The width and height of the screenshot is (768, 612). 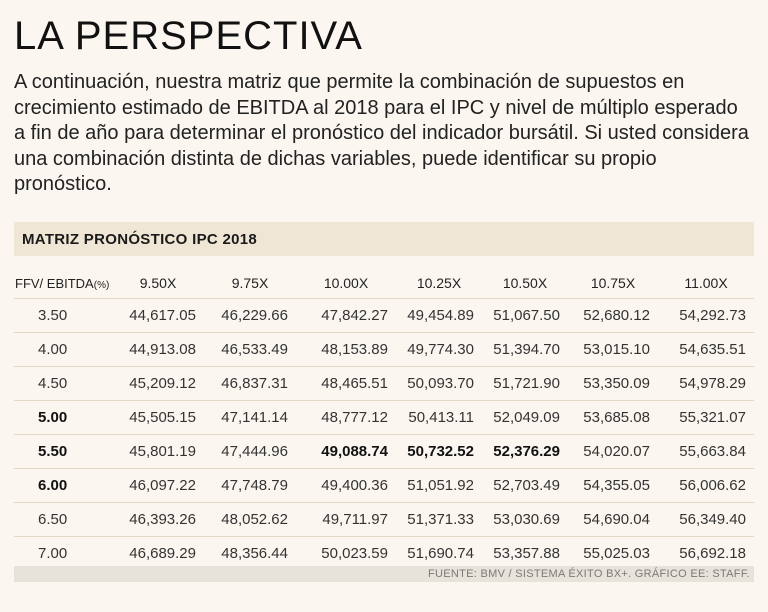 What do you see at coordinates (439, 553) in the screenshot?
I see `table-cell: 51,690.74` at bounding box center [439, 553].